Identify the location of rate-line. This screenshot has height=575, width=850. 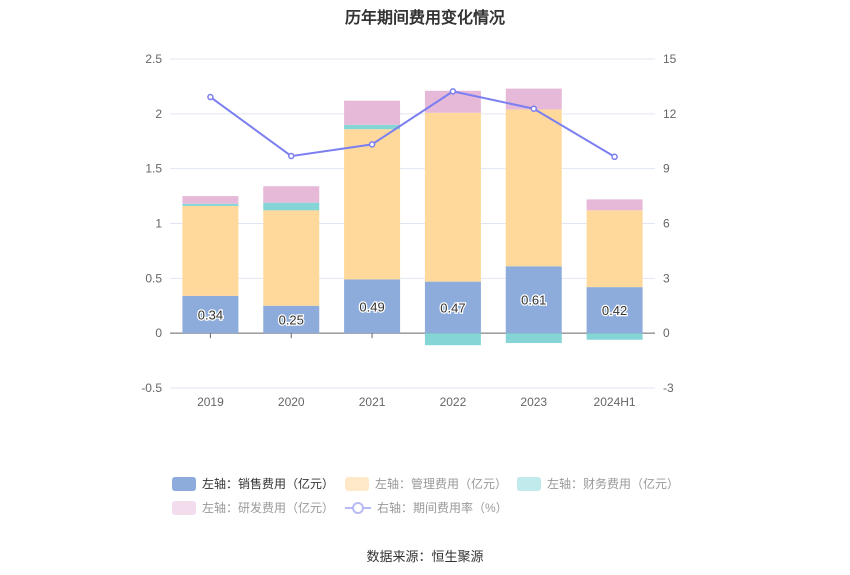
(412, 124).